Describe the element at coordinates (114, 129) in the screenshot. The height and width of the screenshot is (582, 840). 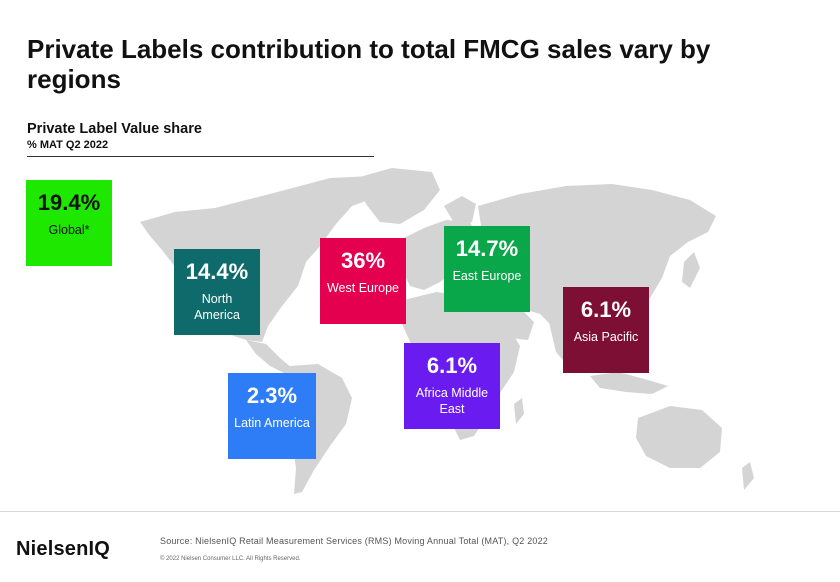
I see `chart-subtitle: Private Label Value share` at that location.